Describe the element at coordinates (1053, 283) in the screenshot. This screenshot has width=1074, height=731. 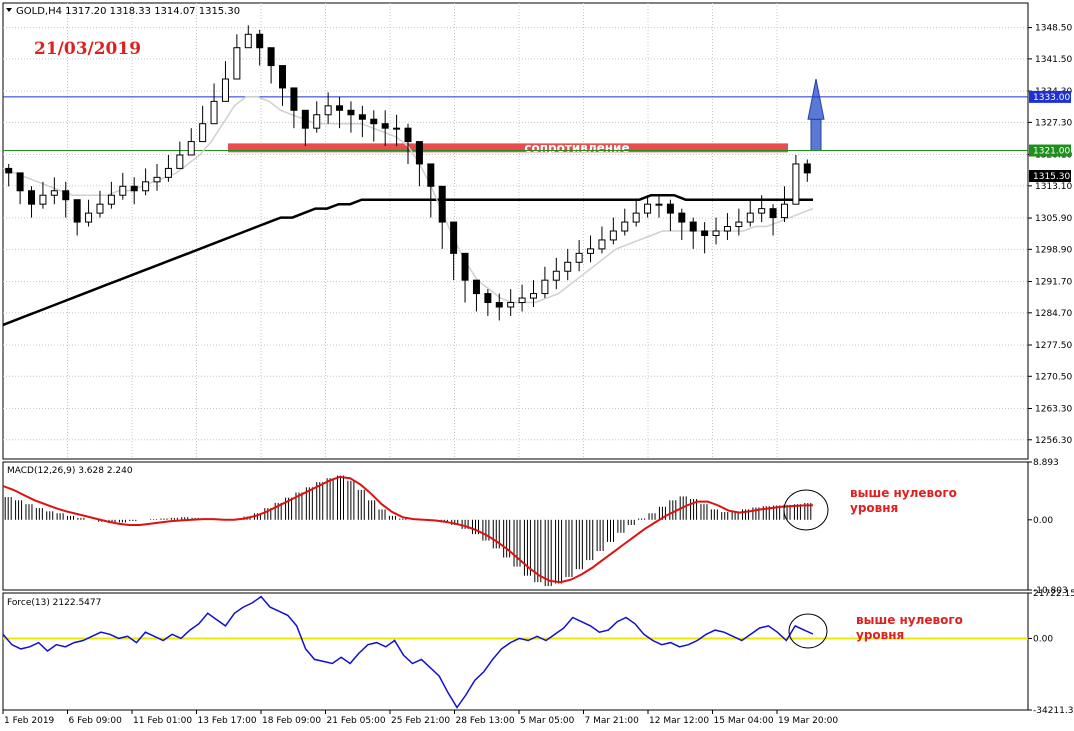
I see `y-tick-label: 1291.70` at that location.